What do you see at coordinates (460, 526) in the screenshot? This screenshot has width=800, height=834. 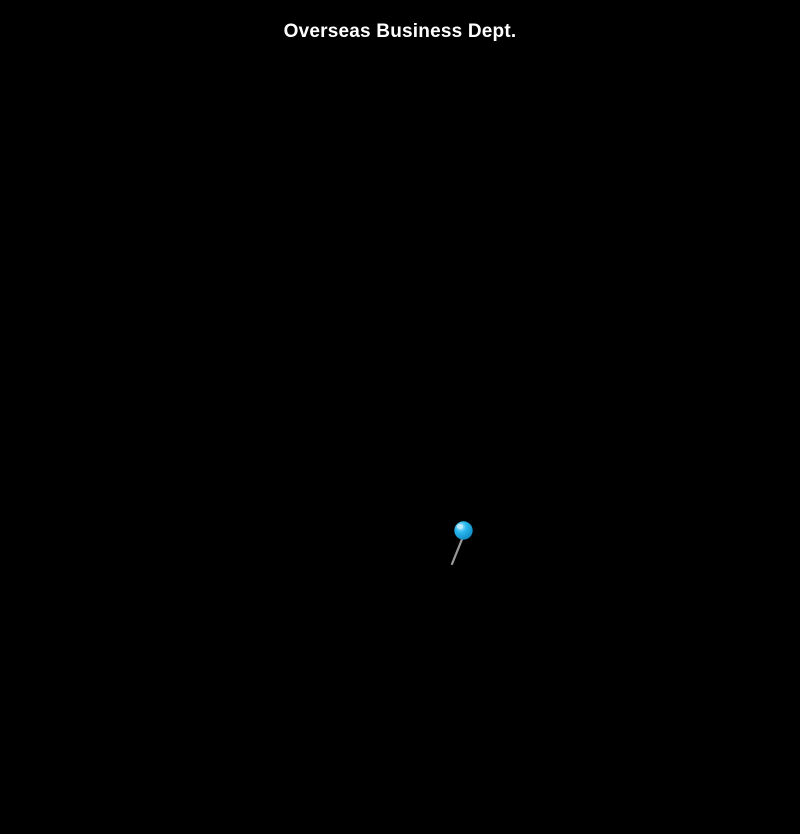 I see `pin-head-highlight` at bounding box center [460, 526].